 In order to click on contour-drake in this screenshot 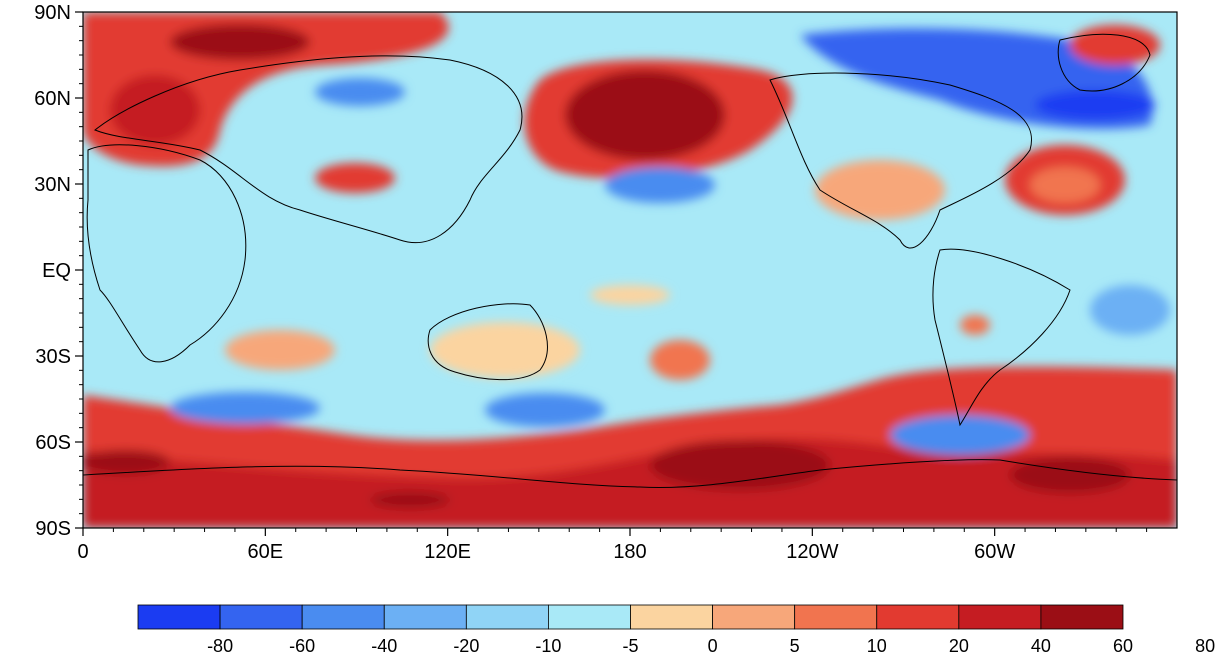, I will do `click(960, 435)`.